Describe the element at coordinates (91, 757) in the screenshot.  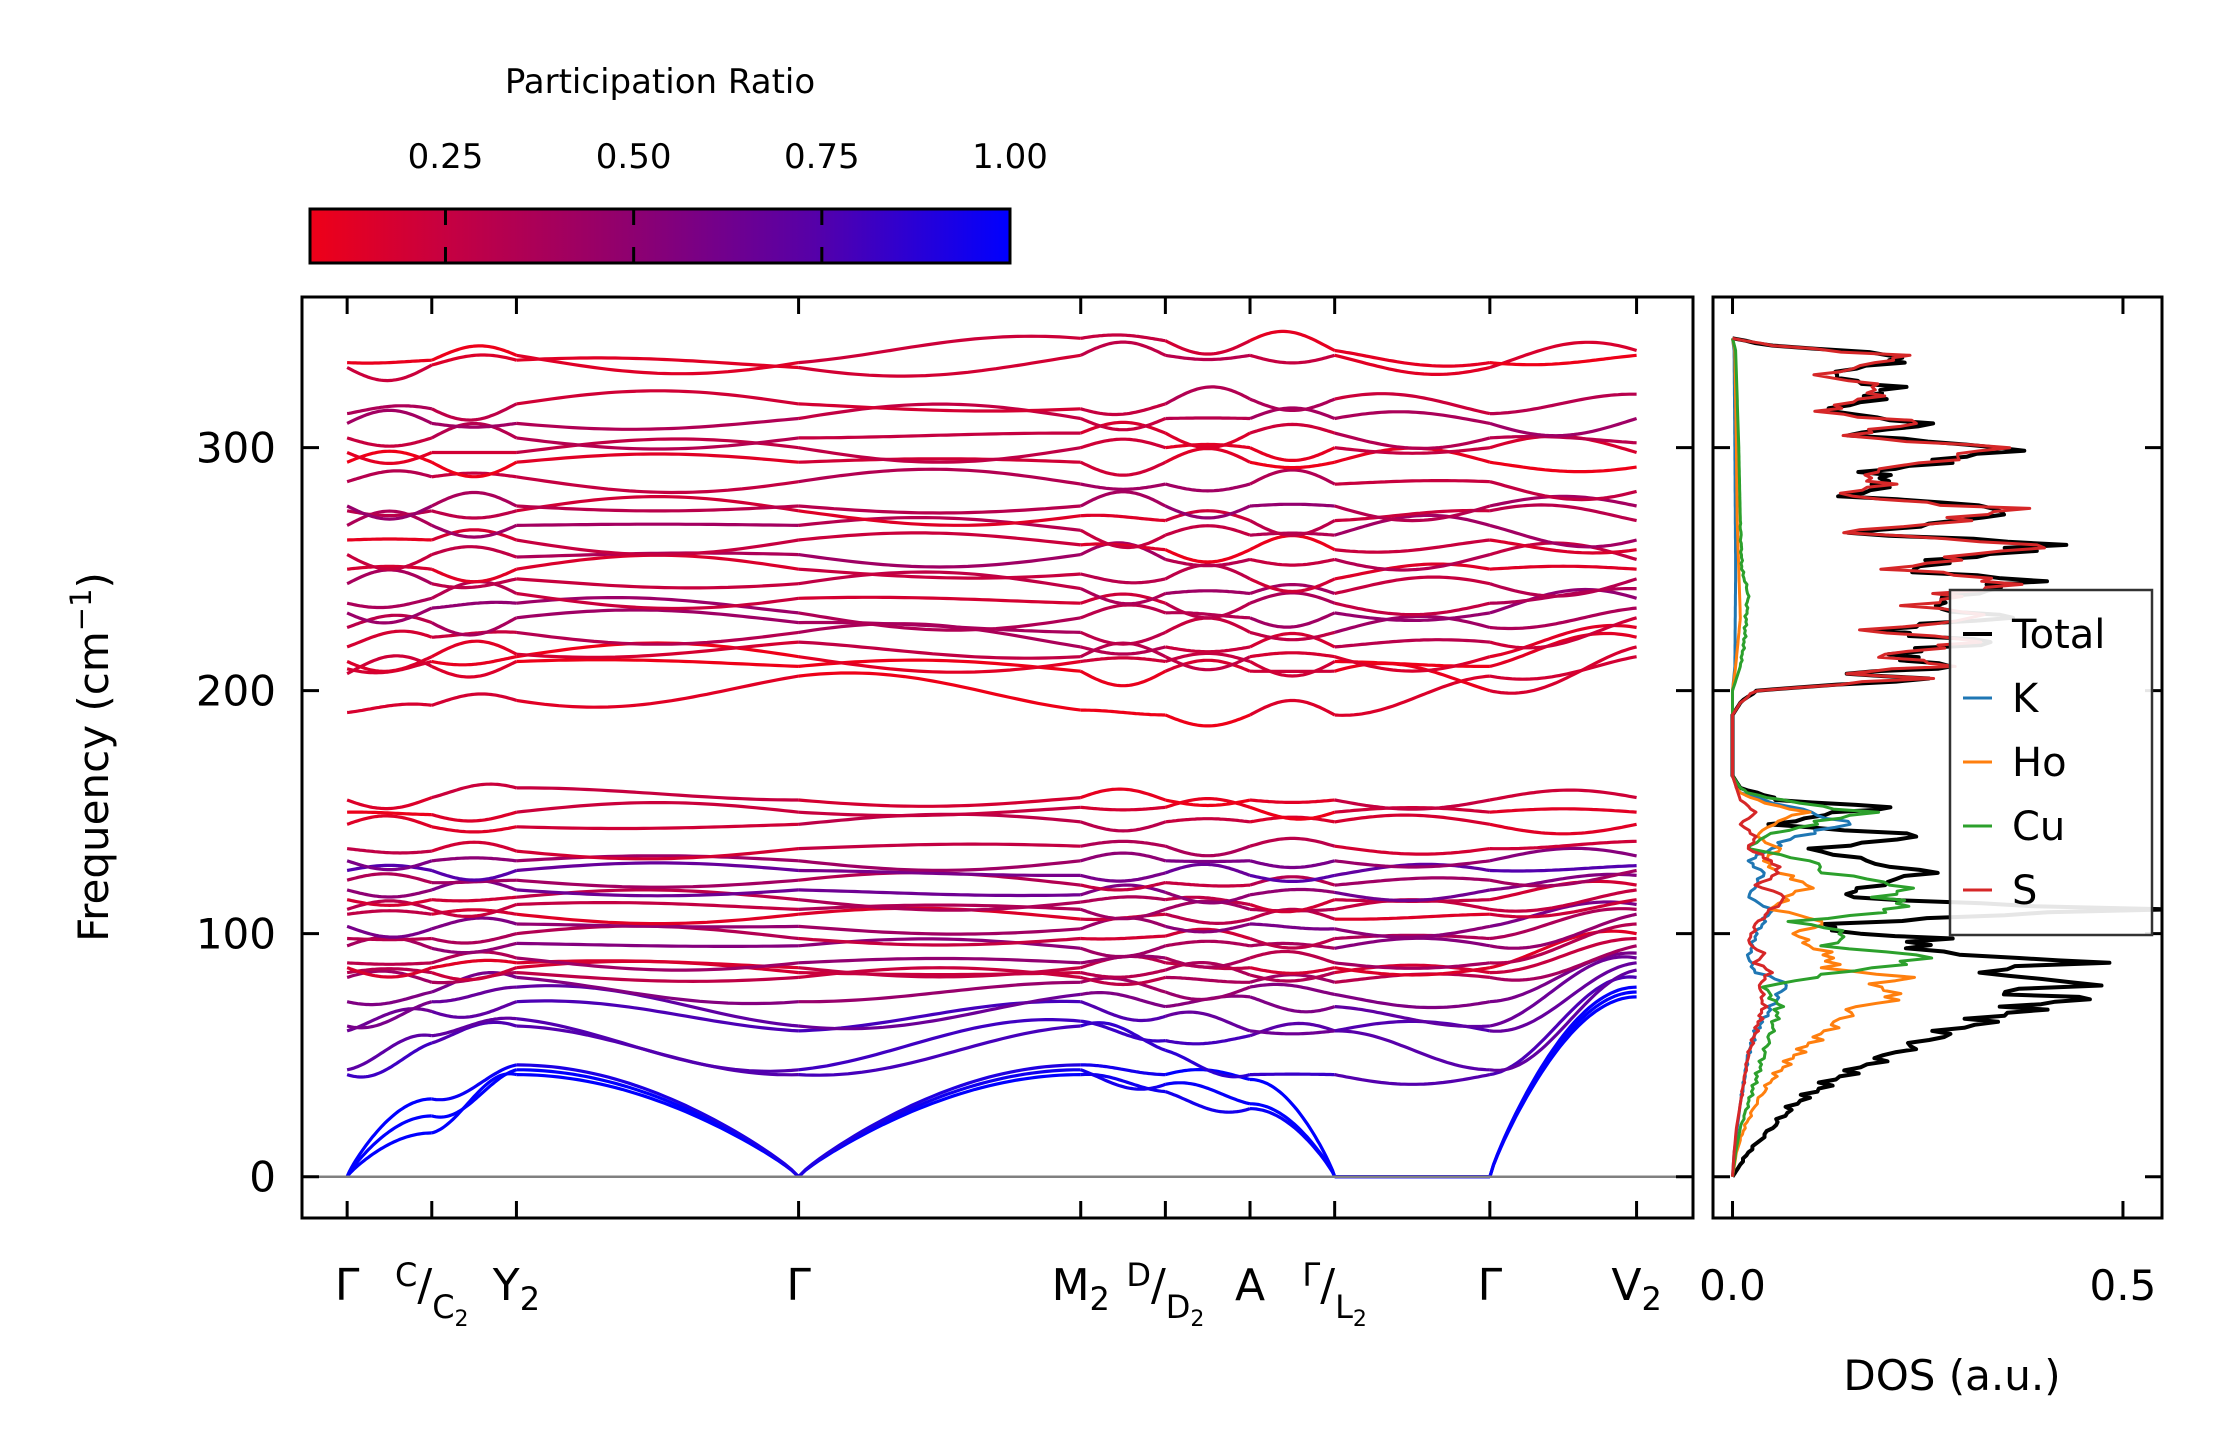
I see `y-axis-label: Frequency (cm−1)` at that location.